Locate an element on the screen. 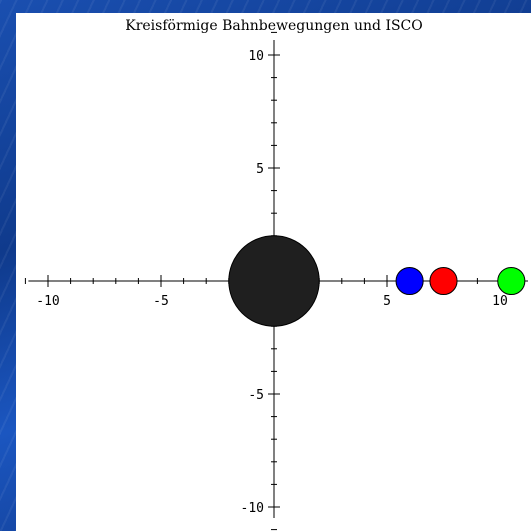 The height and width of the screenshot is (531, 531). x-tick-label: 10 is located at coordinates (500, 301).